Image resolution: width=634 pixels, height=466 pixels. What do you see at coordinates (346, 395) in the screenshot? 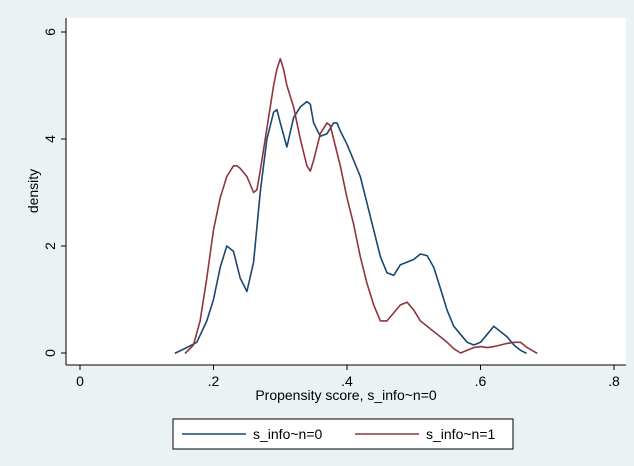
I see `x-axis-title: Propensity score, s_info~n=0` at bounding box center [346, 395].